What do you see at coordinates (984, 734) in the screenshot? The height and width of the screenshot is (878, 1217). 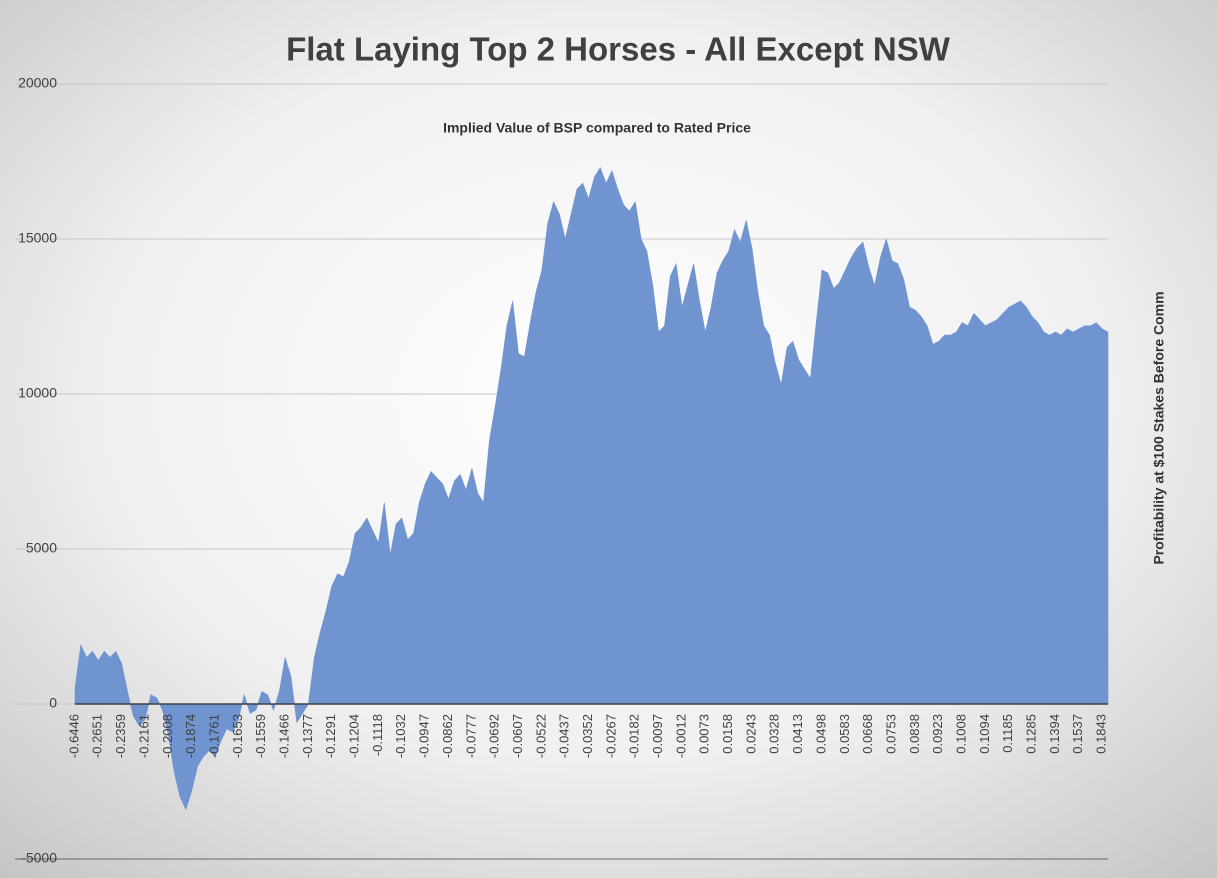 I see `x-tick-label: 0.1094` at bounding box center [984, 734].